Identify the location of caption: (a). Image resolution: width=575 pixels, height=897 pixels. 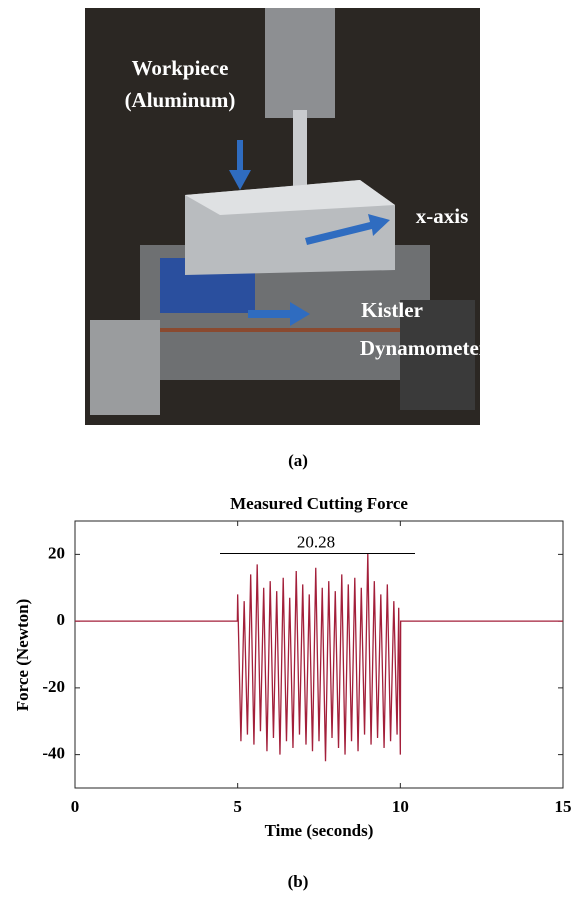
(298, 460).